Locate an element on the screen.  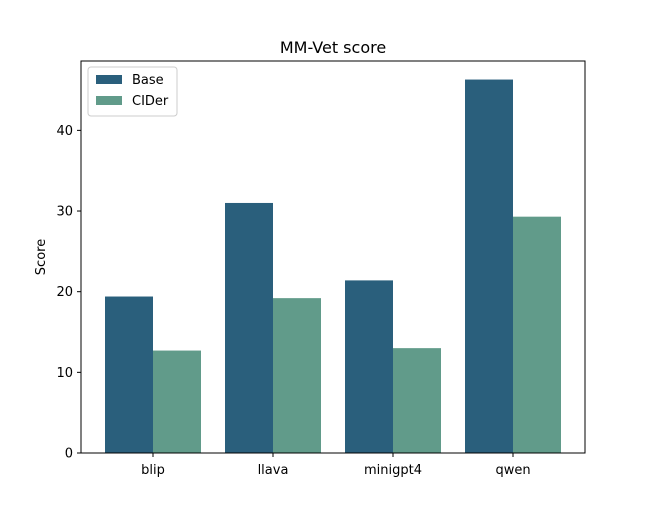
bar-base-llava is located at coordinates (249, 327).